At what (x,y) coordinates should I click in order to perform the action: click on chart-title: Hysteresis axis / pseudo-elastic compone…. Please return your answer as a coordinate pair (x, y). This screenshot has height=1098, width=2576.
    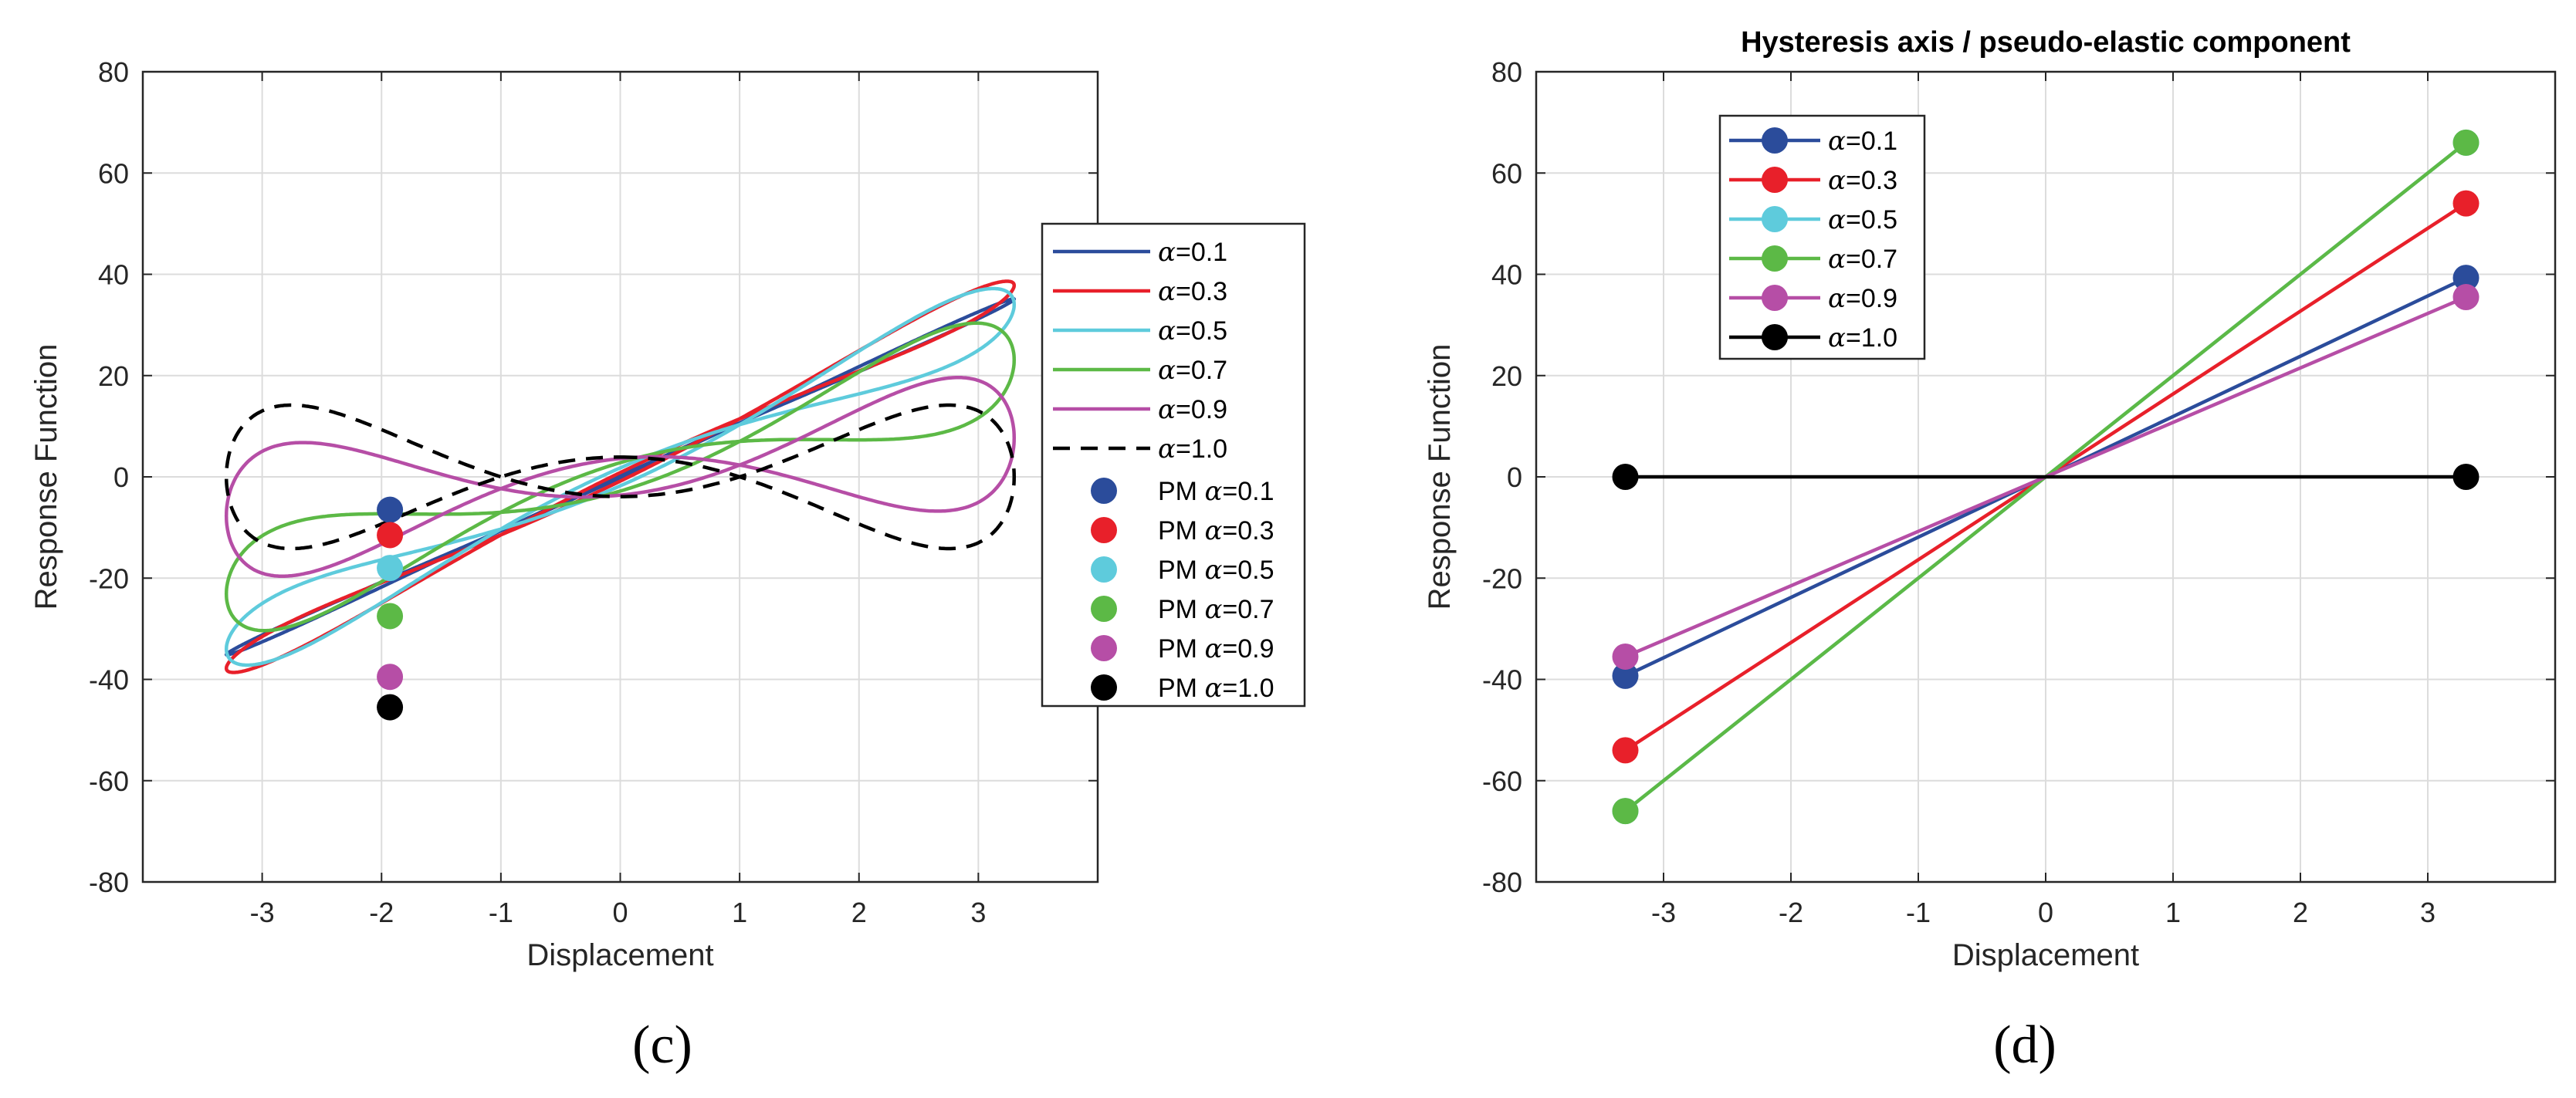
    Looking at the image, I should click on (2046, 42).